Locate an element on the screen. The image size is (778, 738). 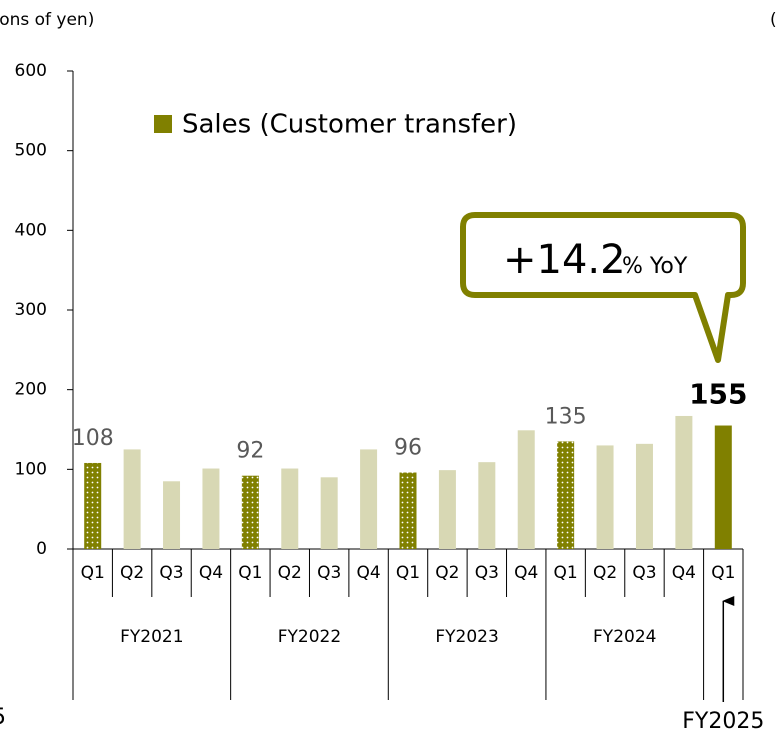
group-label: FY2025 is located at coordinates (723, 721).